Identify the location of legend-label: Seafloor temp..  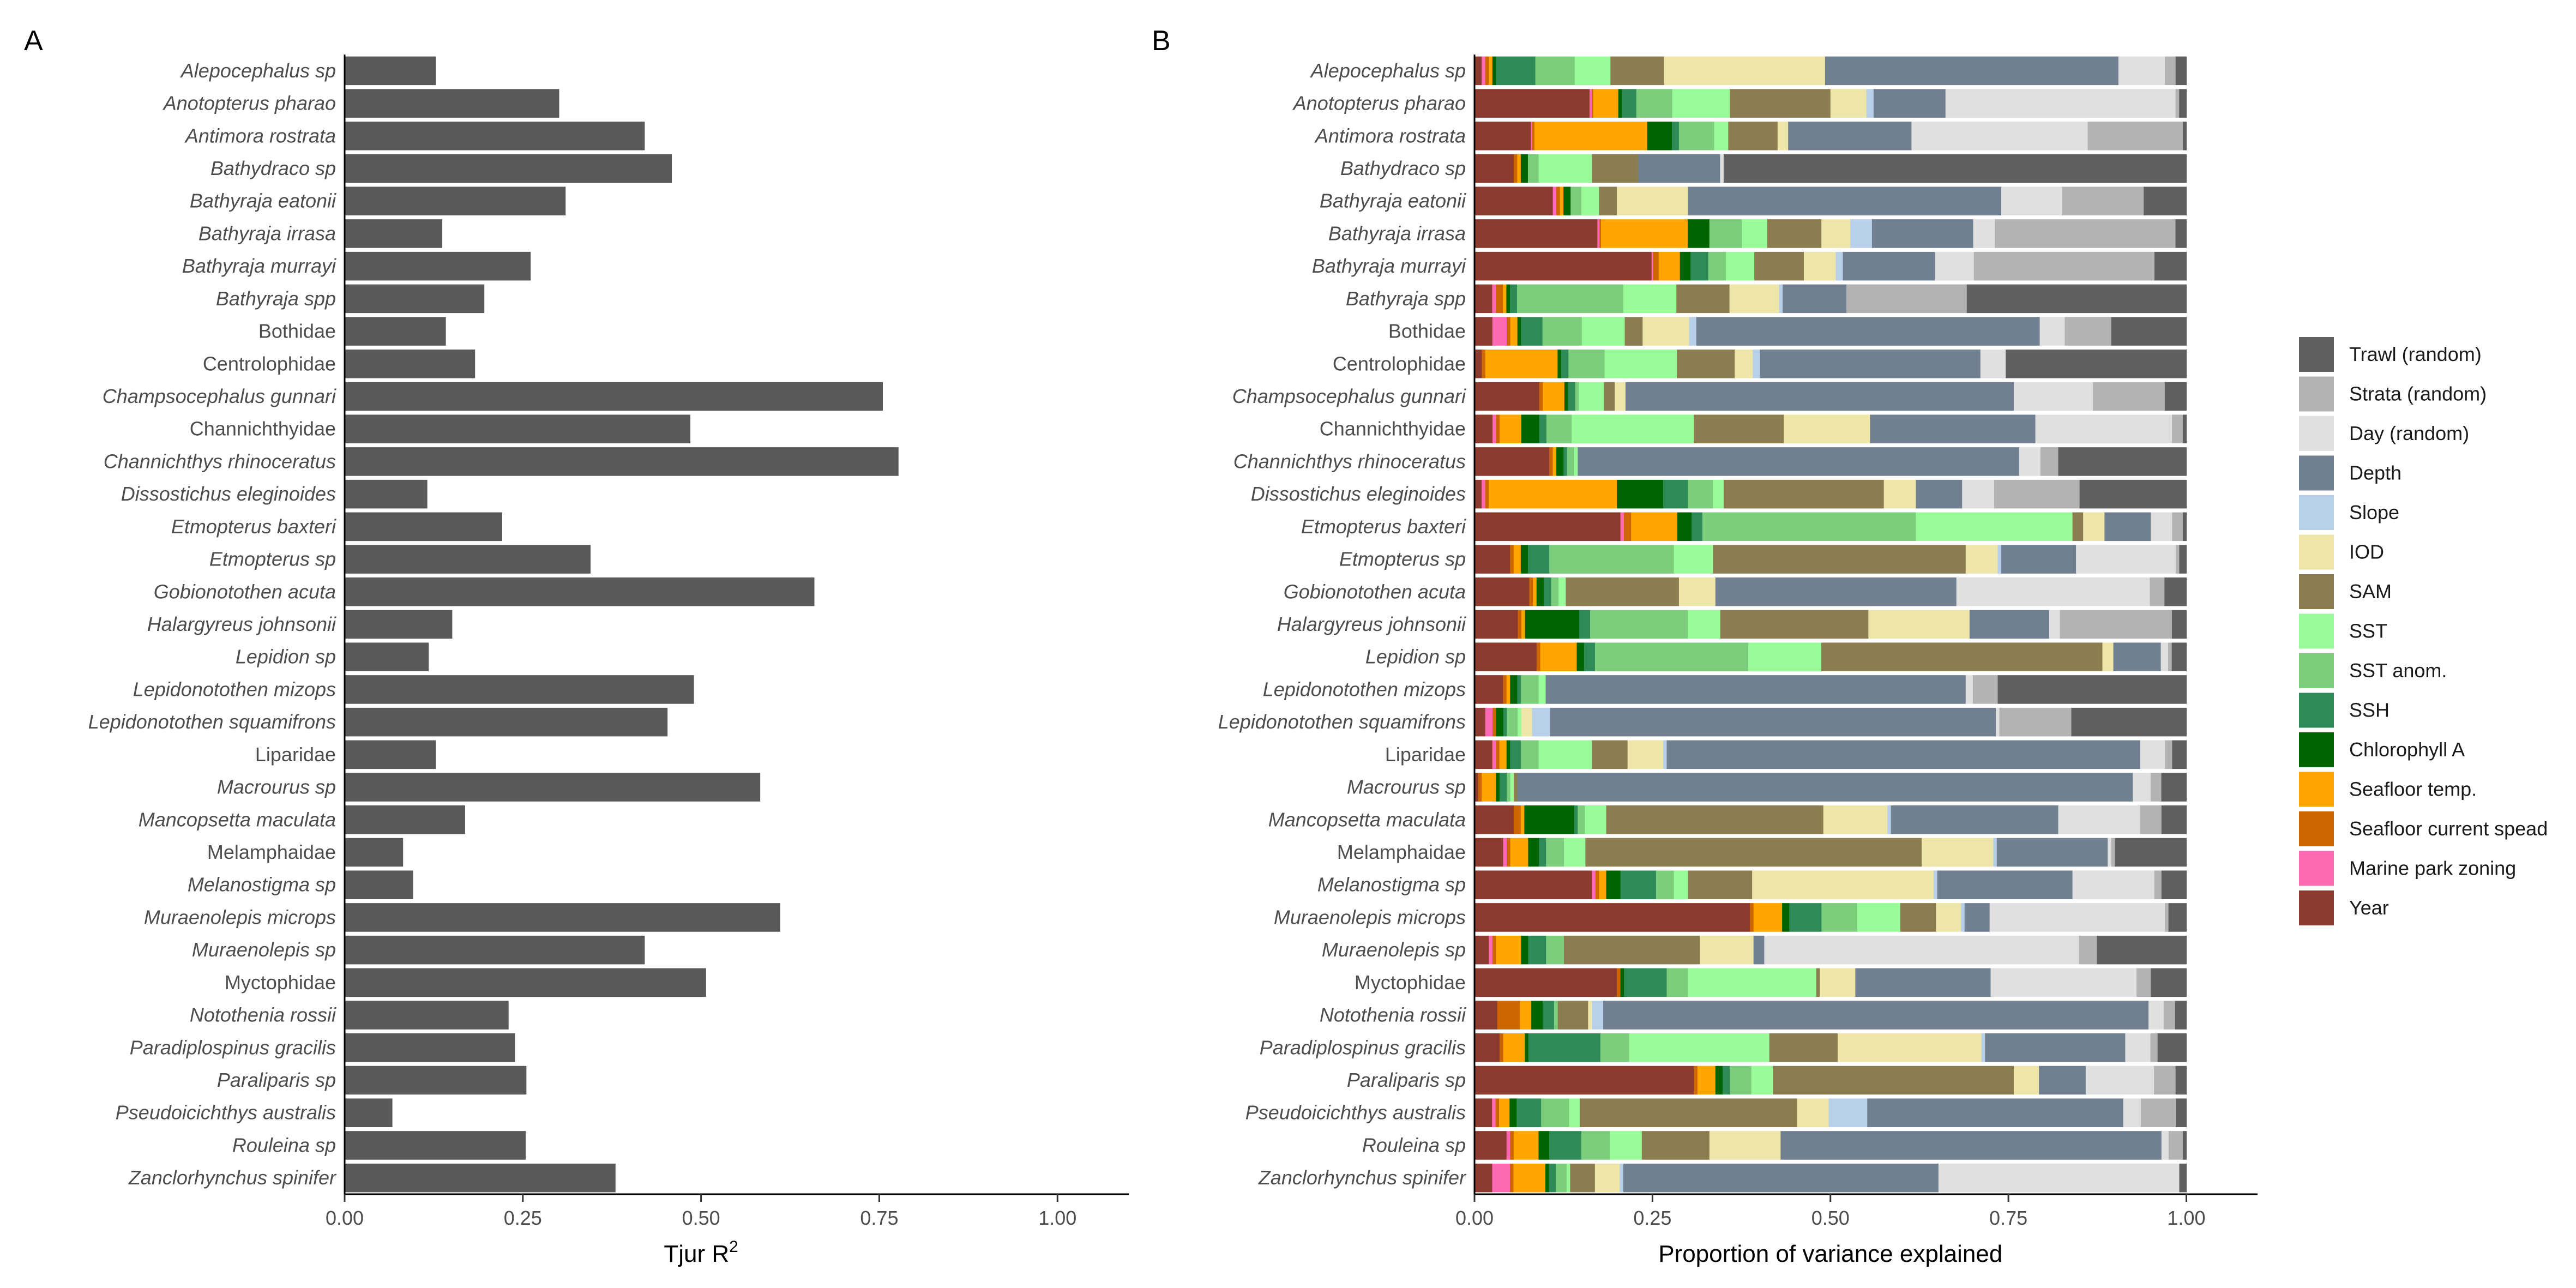
(2413, 789).